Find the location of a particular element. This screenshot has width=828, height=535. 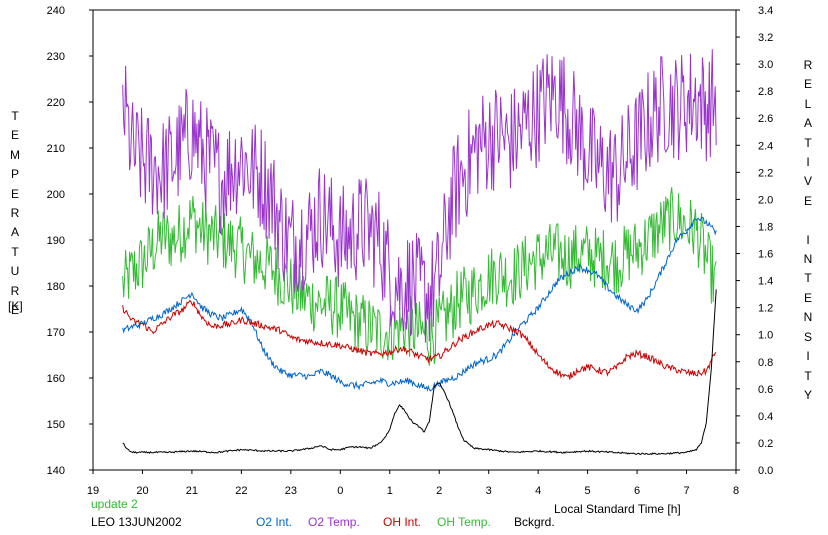

right-tick-label: 0.4 is located at coordinates (765, 417).